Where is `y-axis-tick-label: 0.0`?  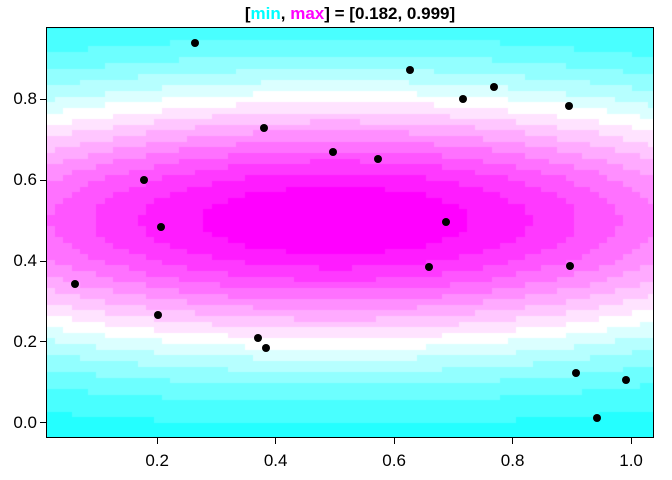
y-axis-tick-label: 0.0 is located at coordinates (25, 422).